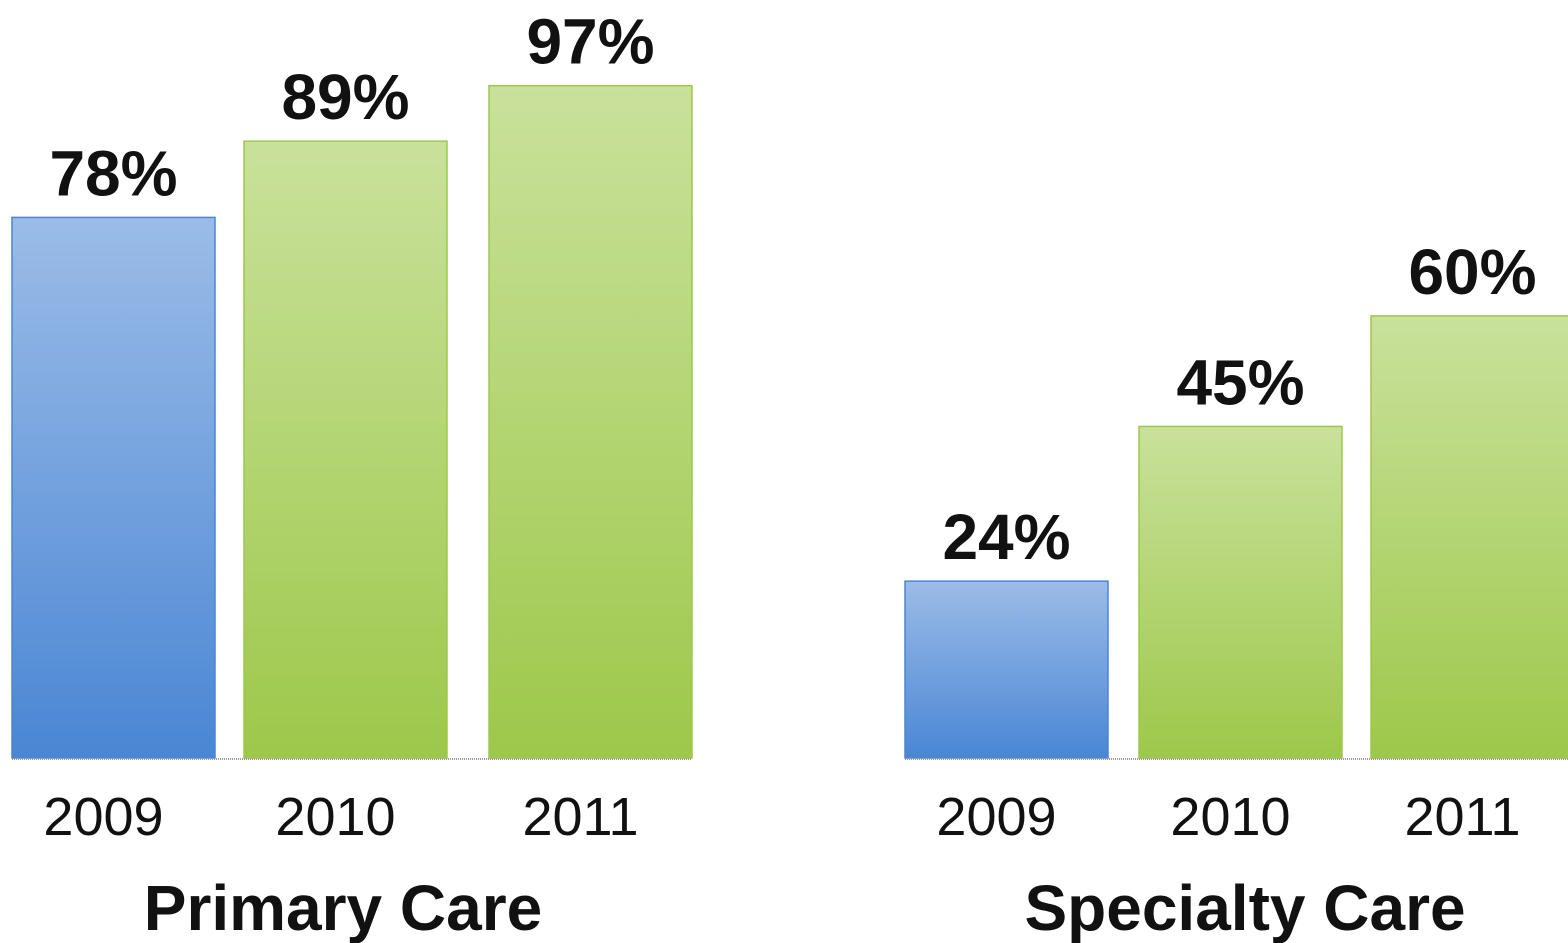 This screenshot has height=943, width=1568. Describe the element at coordinates (345, 97) in the screenshot. I see `value-label: 89%` at that location.